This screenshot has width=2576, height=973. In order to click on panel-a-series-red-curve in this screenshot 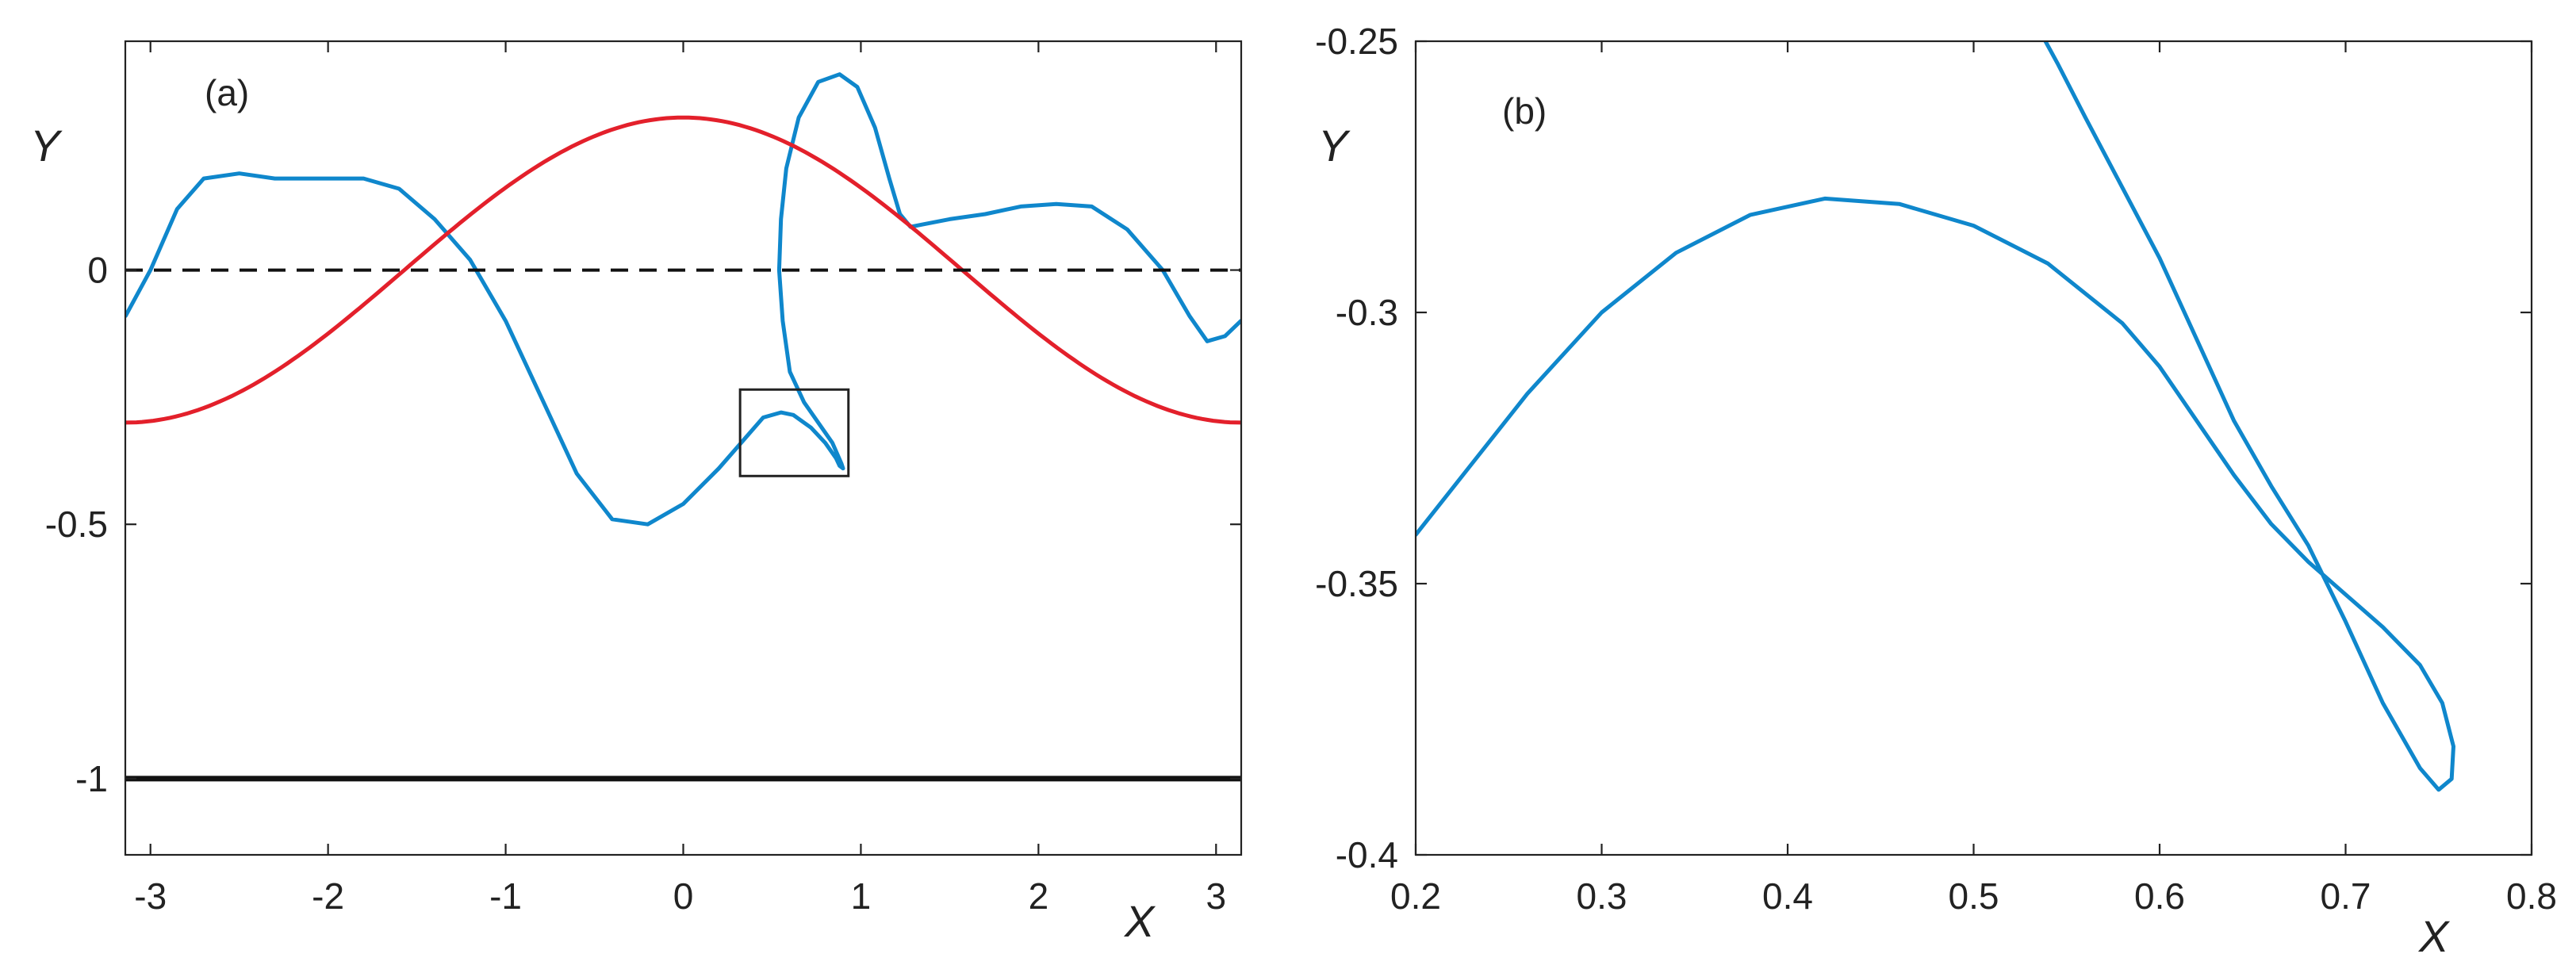, I will do `click(683, 270)`.